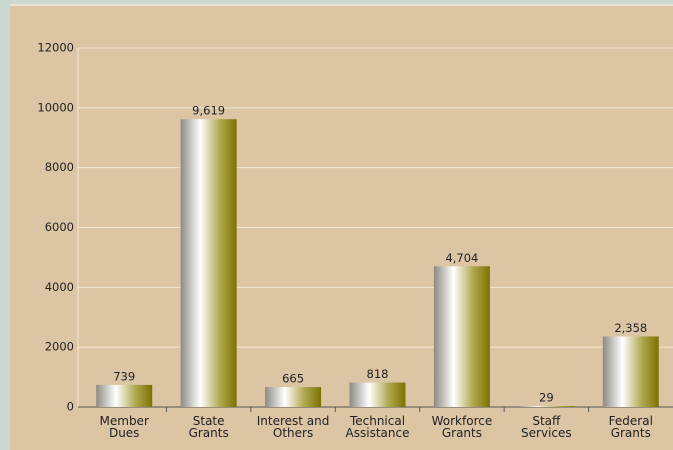 The image size is (673, 450). I want to click on value-label: 9,619, so click(208, 111).